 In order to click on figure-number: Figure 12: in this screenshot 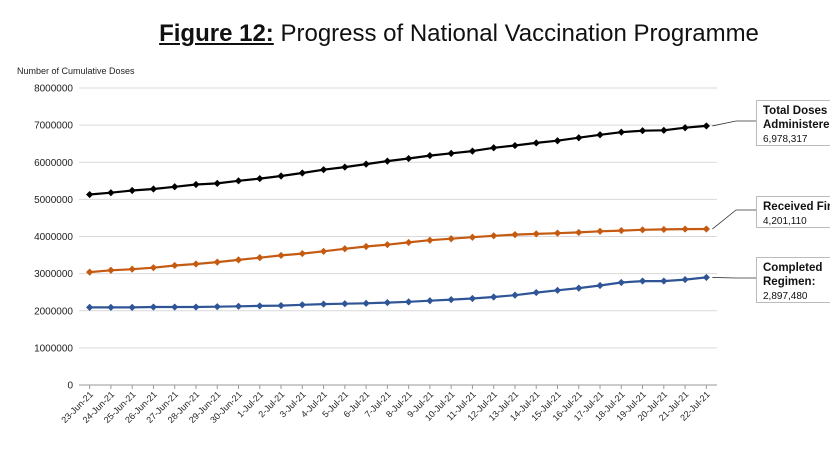, I will do `click(216, 33)`.